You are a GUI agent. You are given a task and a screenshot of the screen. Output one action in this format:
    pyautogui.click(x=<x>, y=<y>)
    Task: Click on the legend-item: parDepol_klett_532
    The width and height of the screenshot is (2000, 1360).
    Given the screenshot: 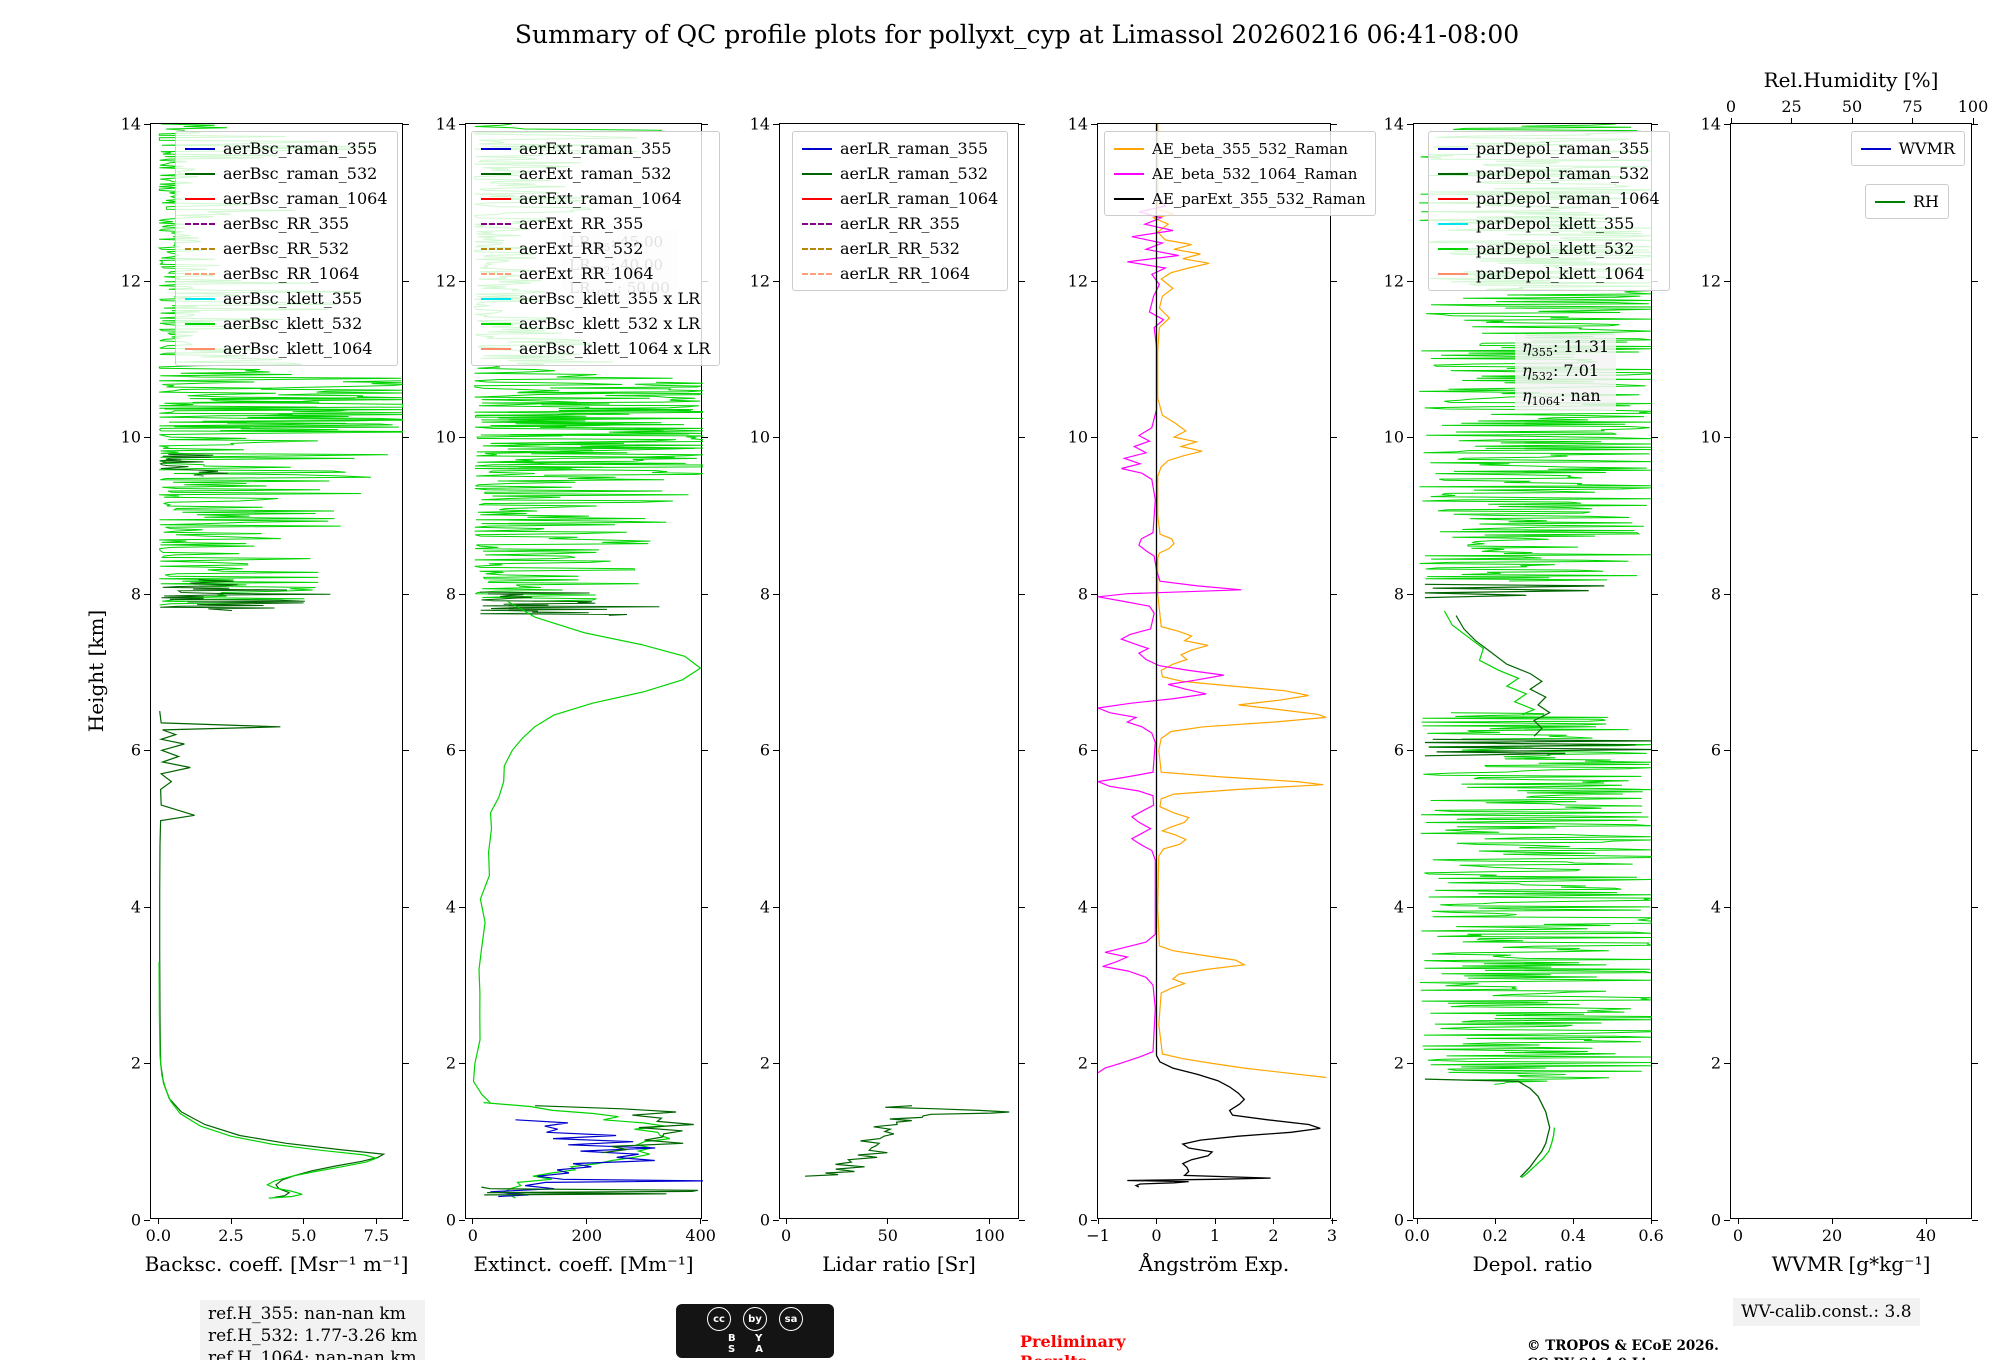 What is the action you would take?
    pyautogui.click(x=1549, y=248)
    